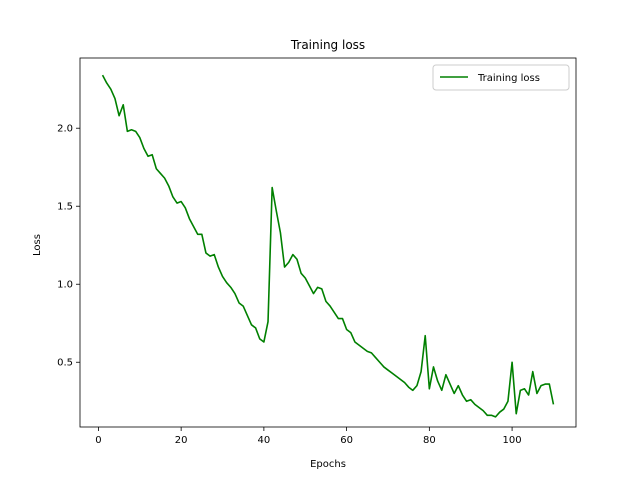  I want to click on legend: Training loss, so click(501, 77).